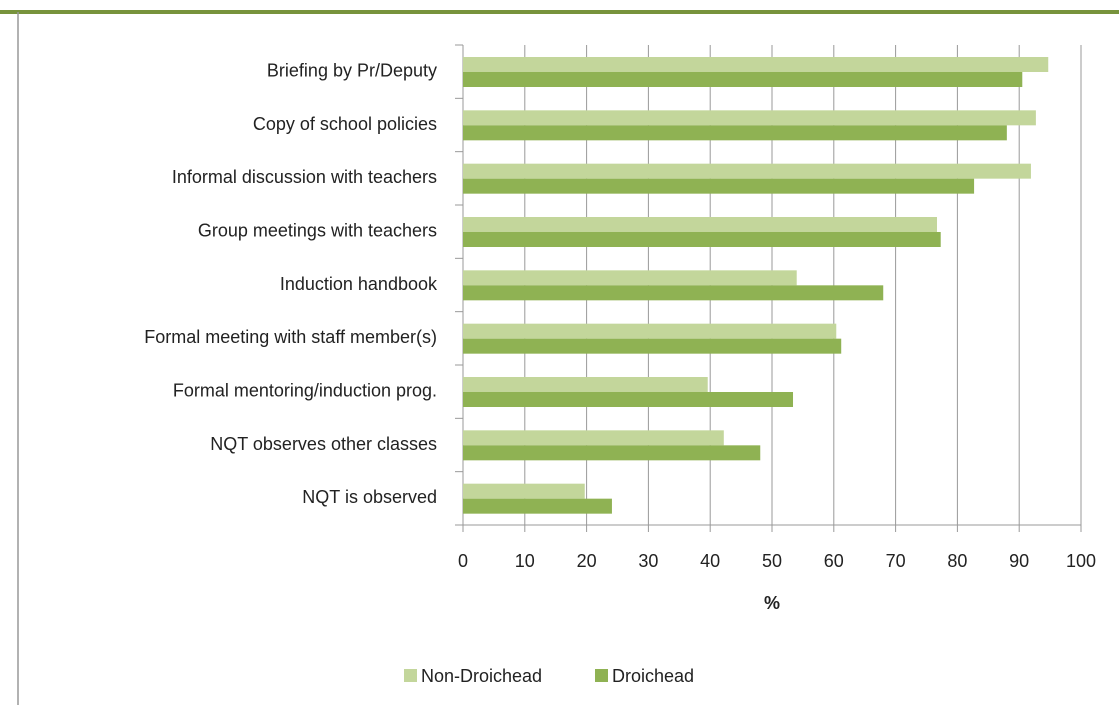 Image resolution: width=1119 pixels, height=705 pixels. Describe the element at coordinates (772, 561) in the screenshot. I see `x-tick-label: 50` at that location.